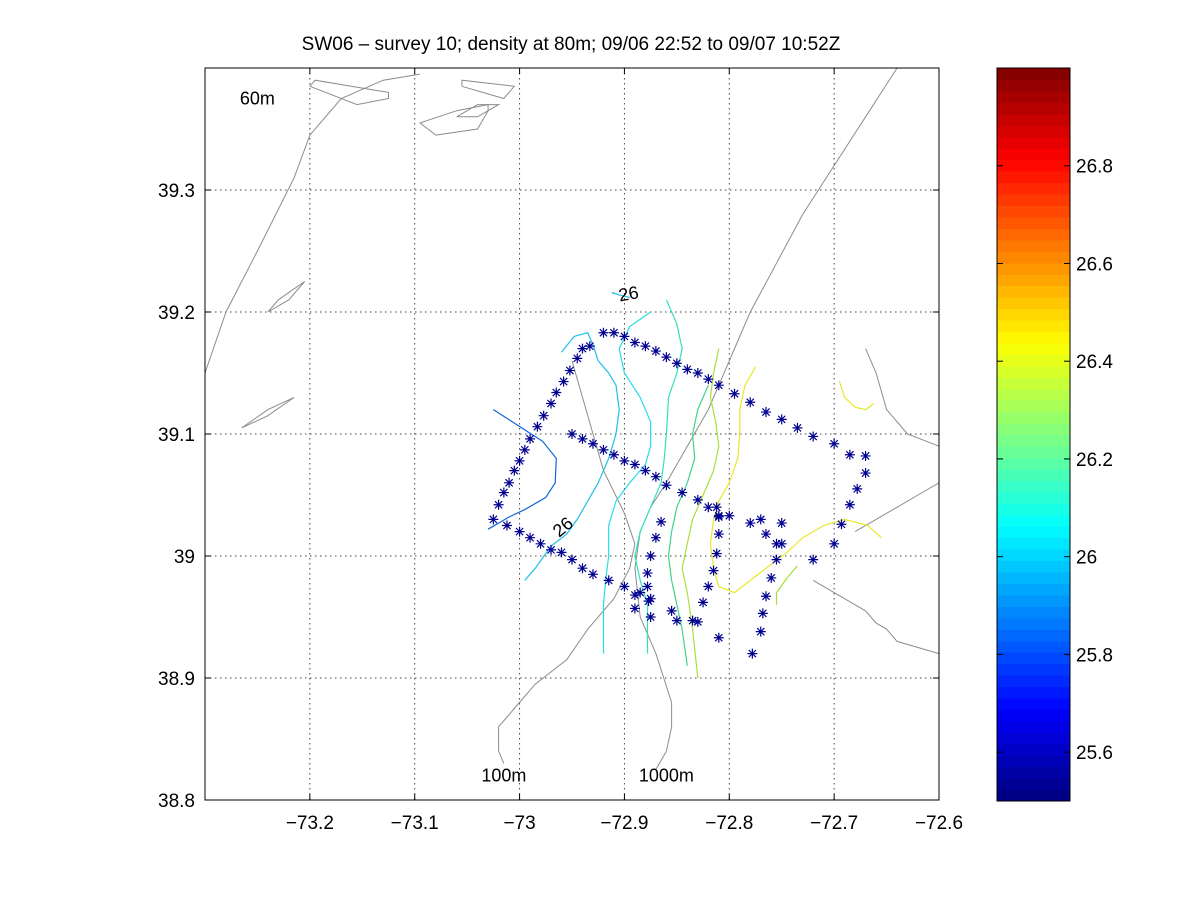  Describe the element at coordinates (939, 823) in the screenshot. I see `x-tick-label: −72.6` at that location.